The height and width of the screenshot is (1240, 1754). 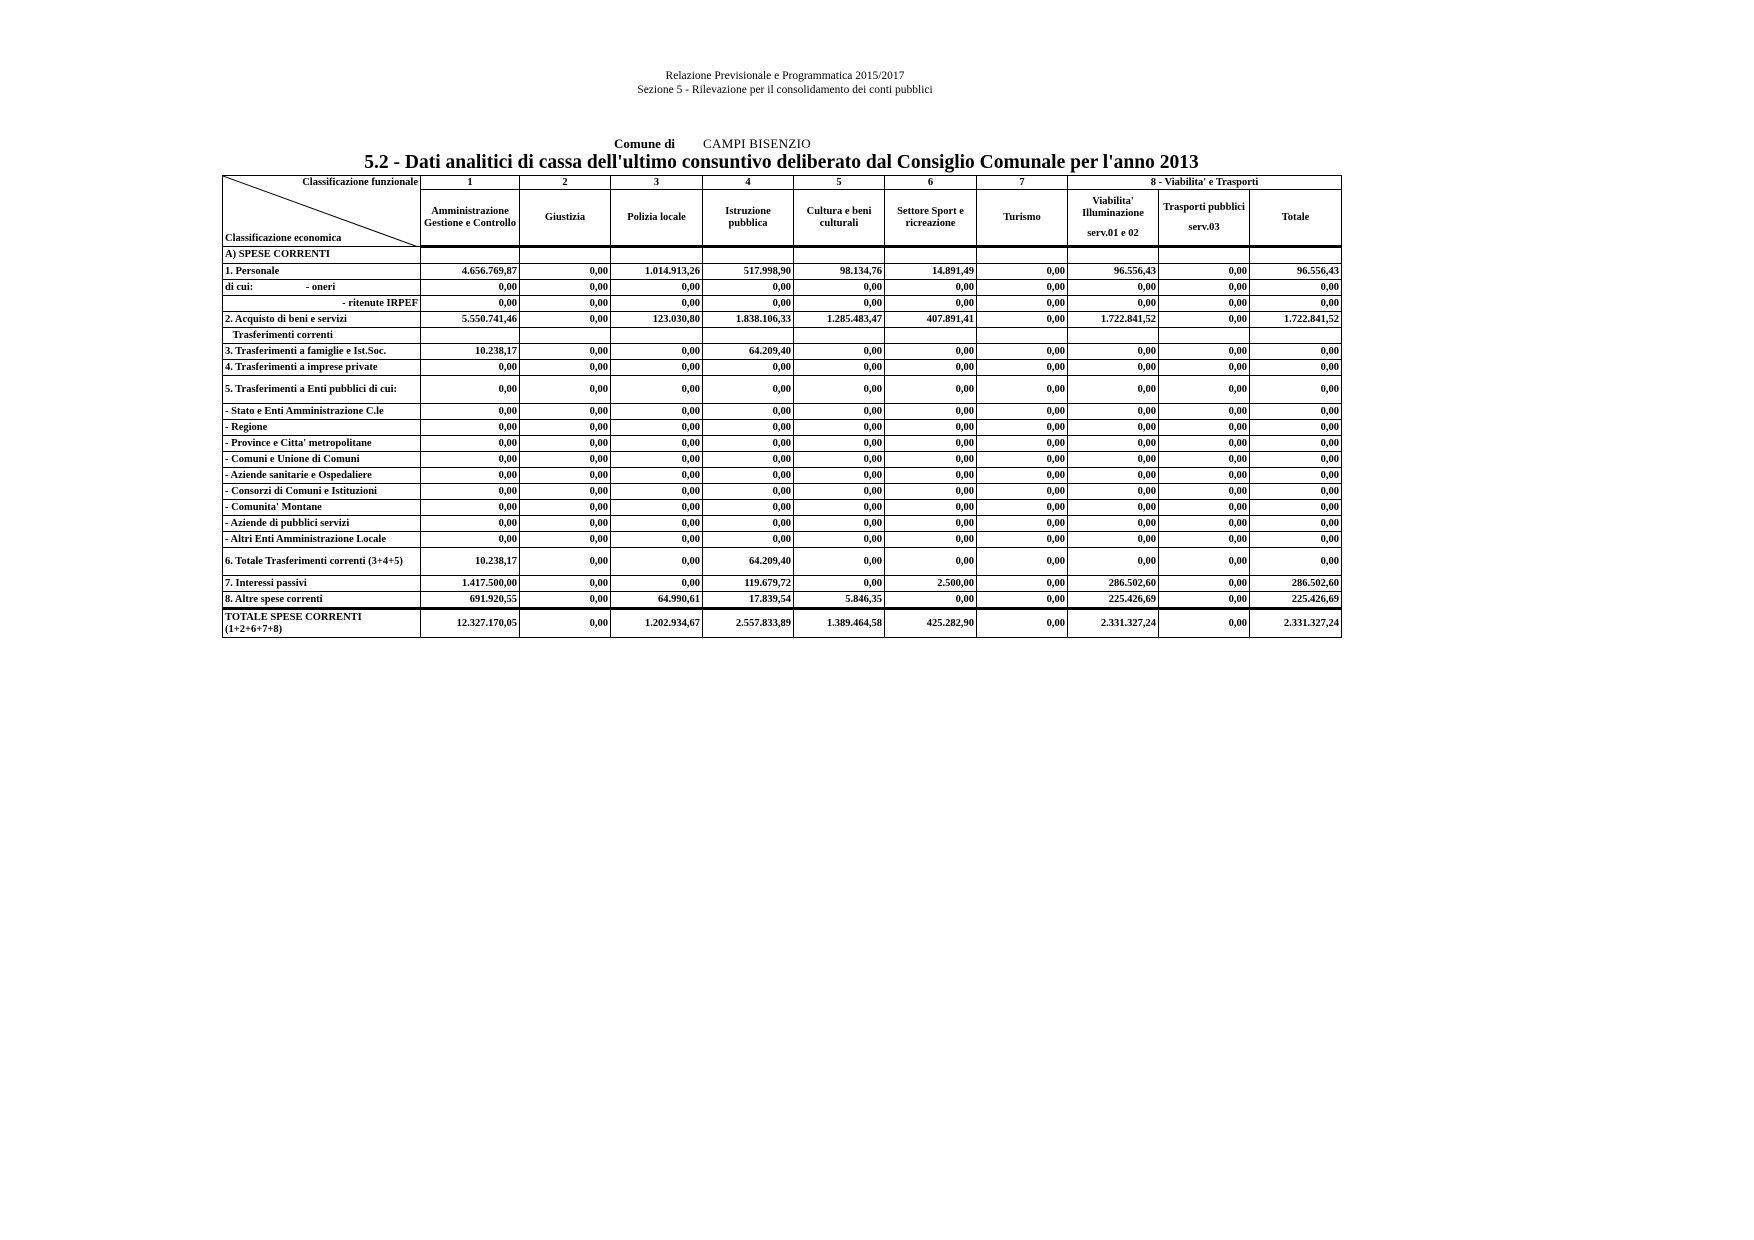 I want to click on cell-value: 12.327.170,05, so click(x=470, y=622).